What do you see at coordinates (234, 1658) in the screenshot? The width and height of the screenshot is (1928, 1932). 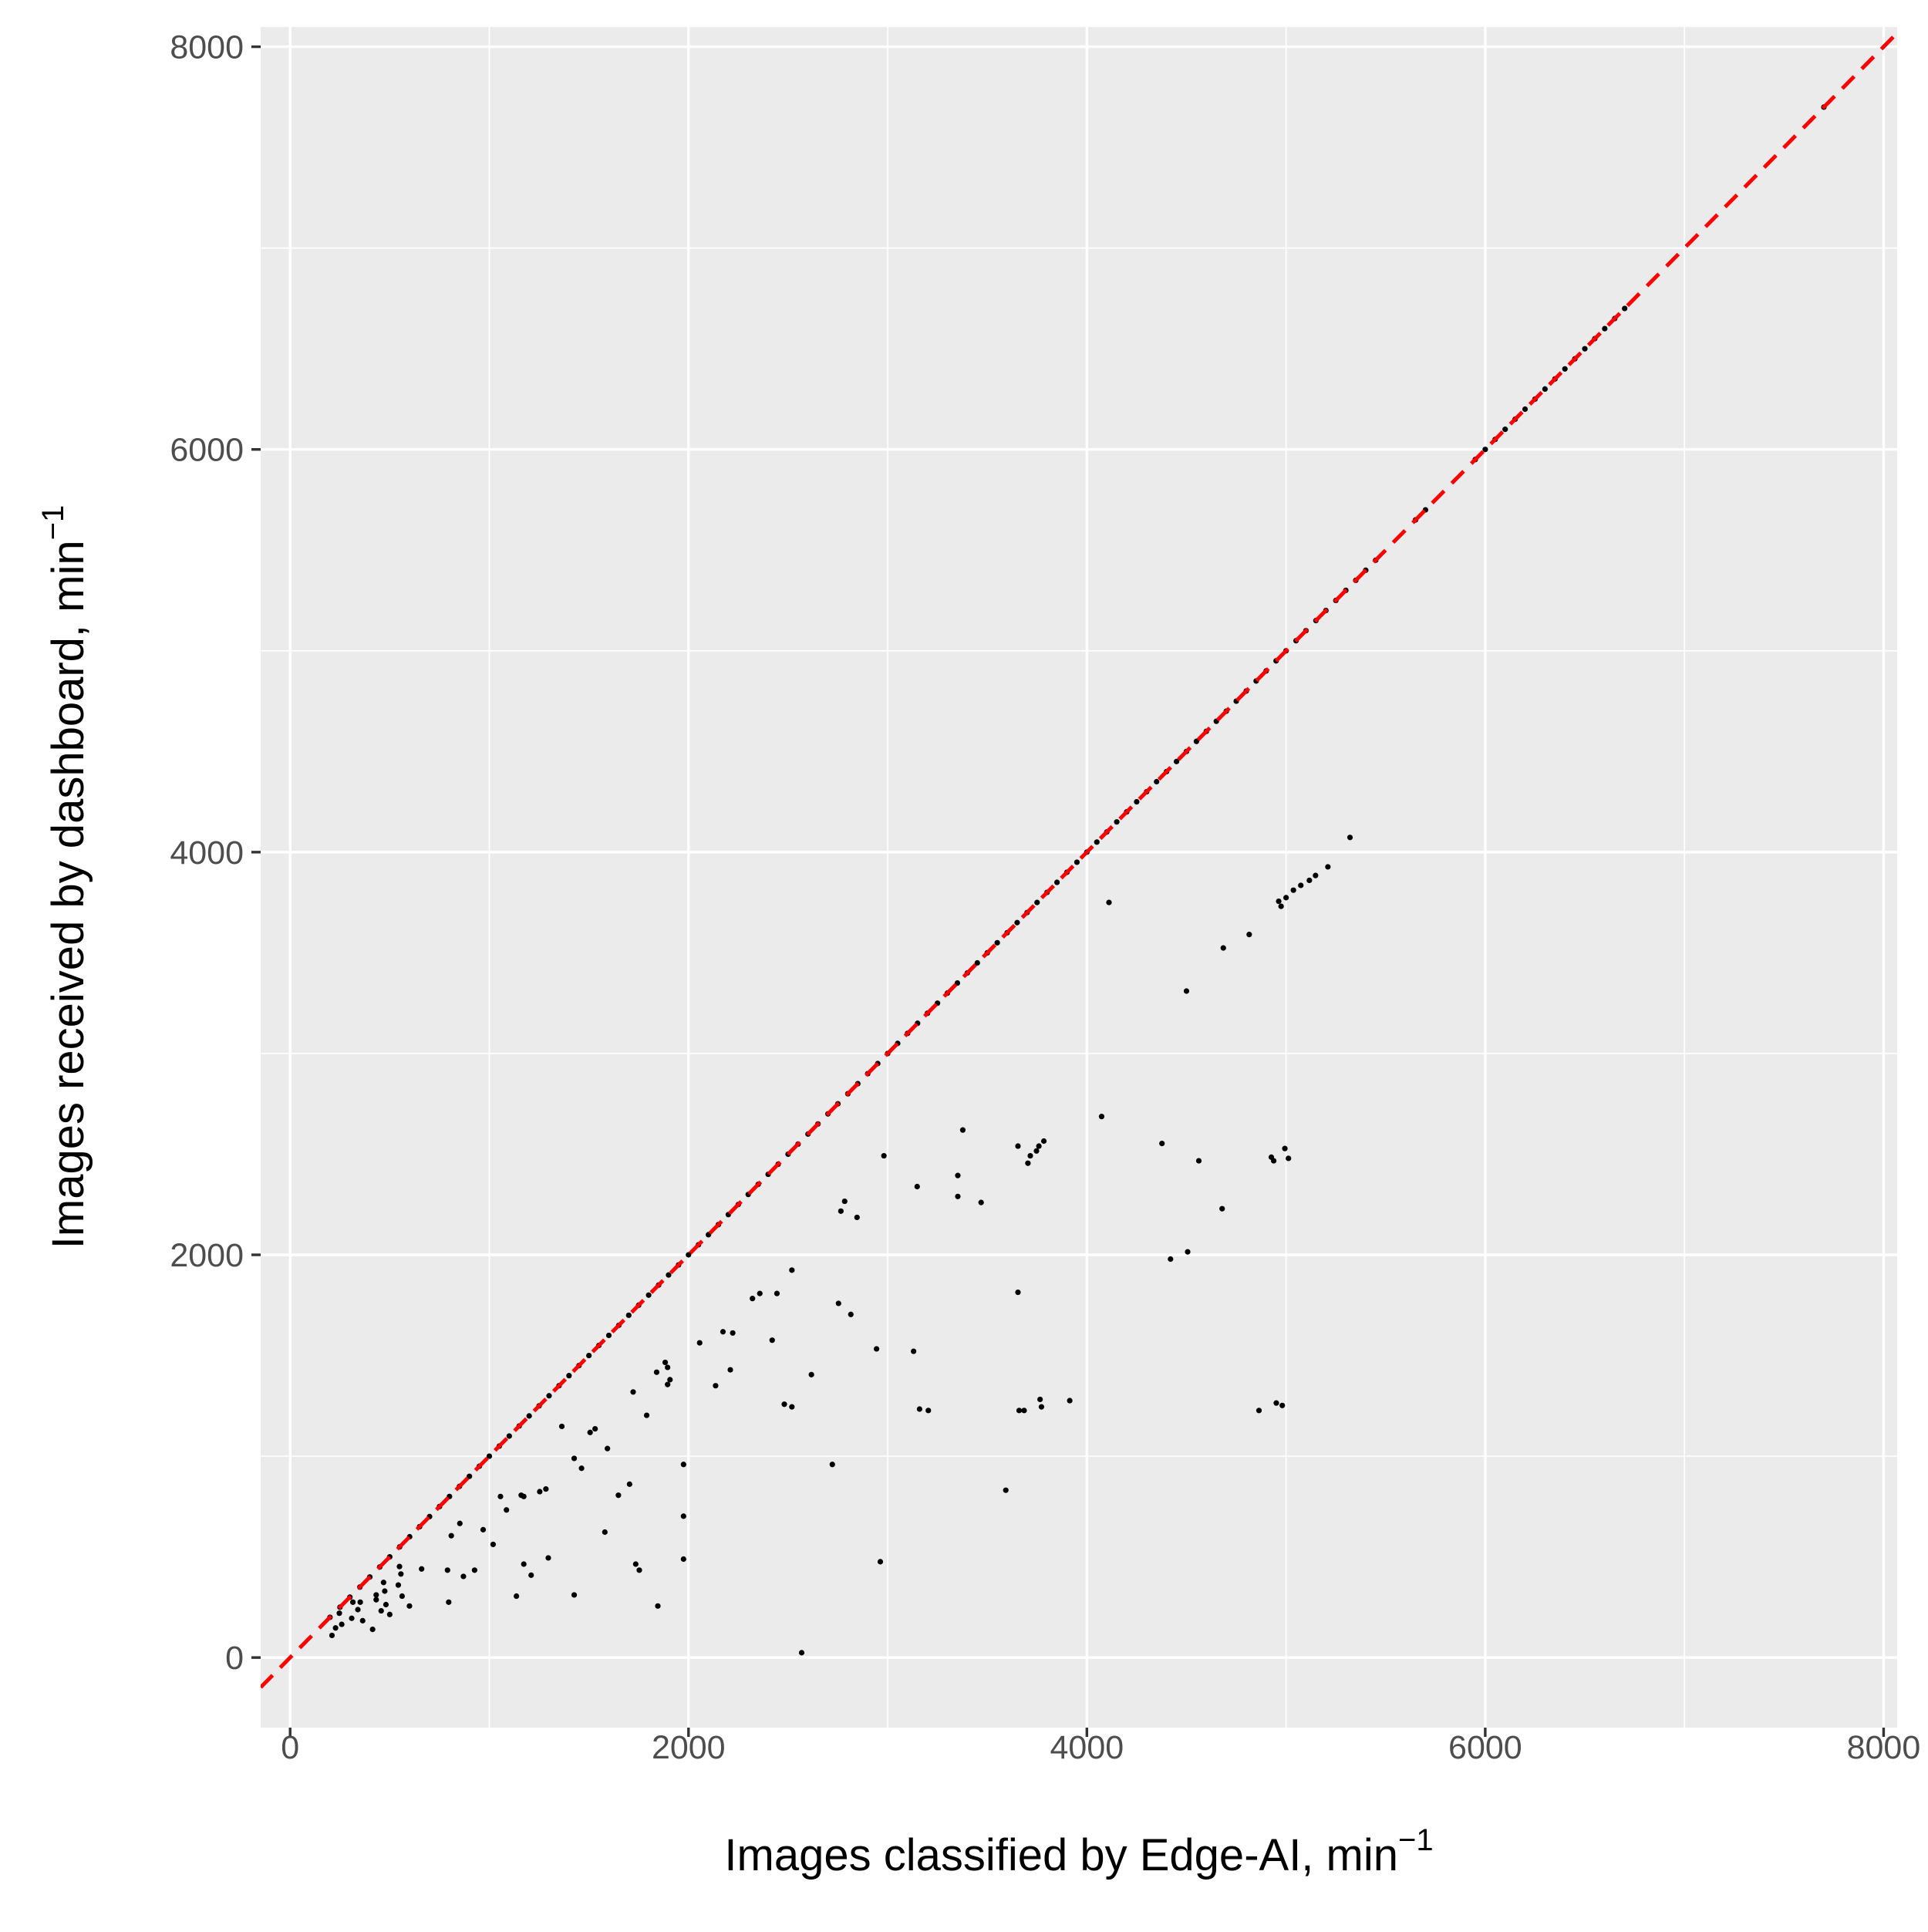 I see `y-tick-label: 0` at bounding box center [234, 1658].